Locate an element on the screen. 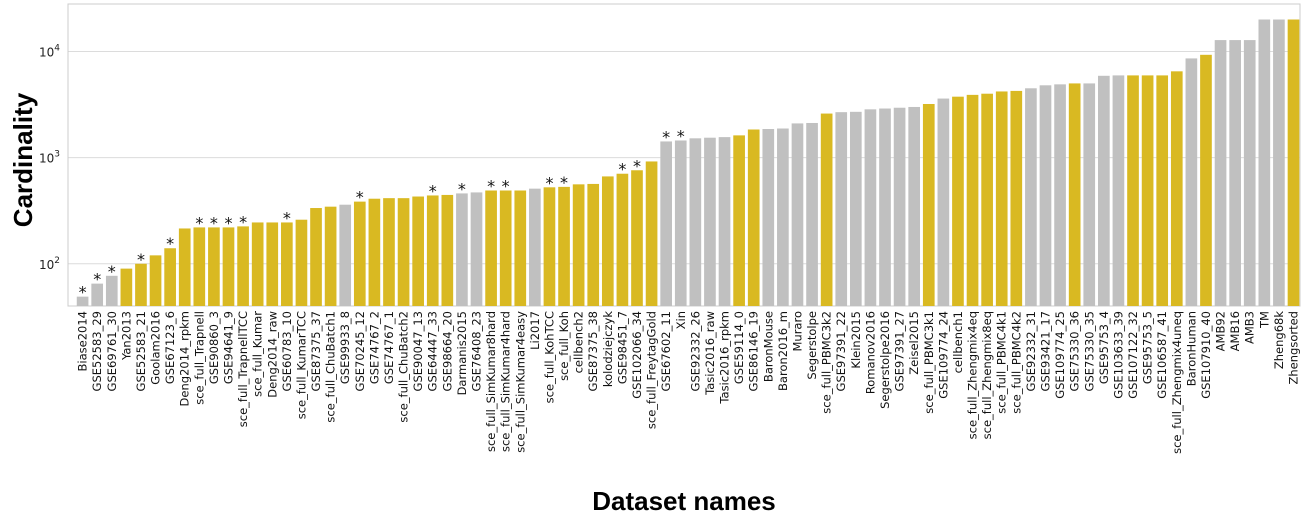 This screenshot has height=521, width=1309. x-tick-label-50: Segerstolpe is located at coordinates (812, 345).